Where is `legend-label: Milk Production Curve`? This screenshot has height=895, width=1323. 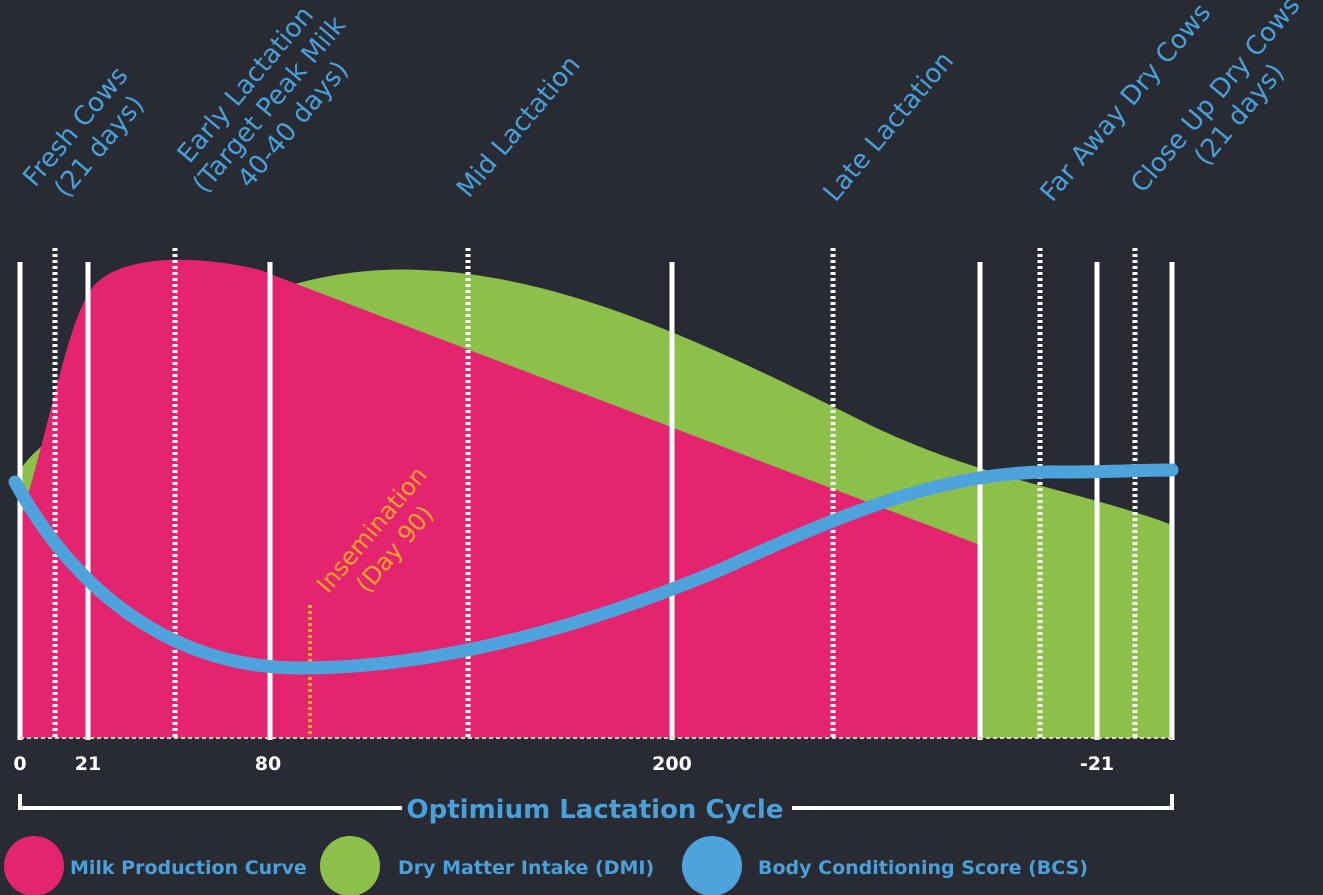 legend-label: Milk Production Curve is located at coordinates (188, 868).